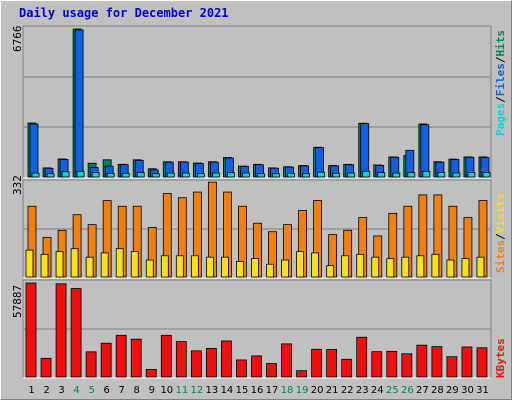 This screenshot has height=400, width=512. I want to click on day-label: 13, so click(212, 390).